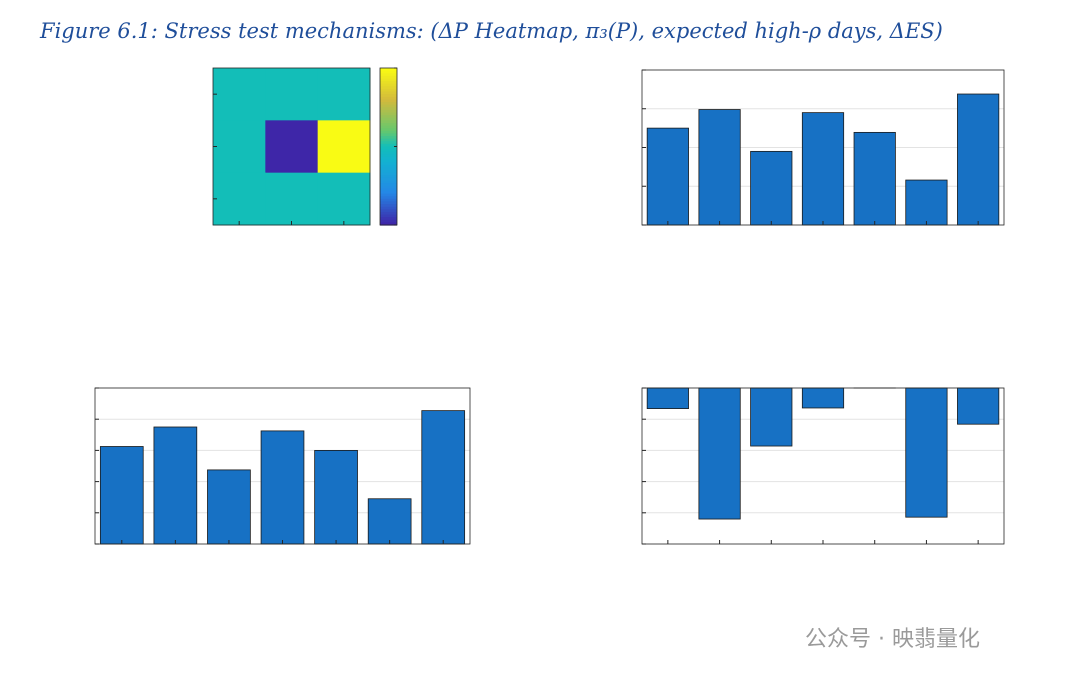 The image size is (1080, 683). What do you see at coordinates (892, 639) in the screenshot?
I see `watermark: 公众号 · 映翡量化` at bounding box center [892, 639].